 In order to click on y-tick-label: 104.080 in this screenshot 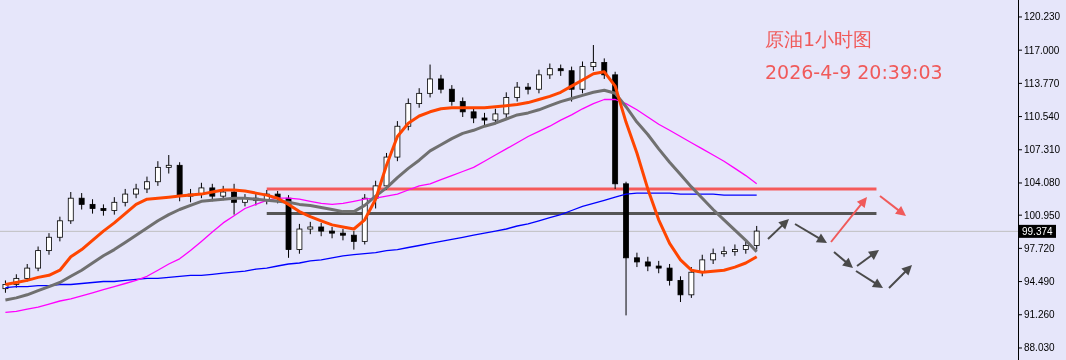, I will do `click(1042, 183)`.